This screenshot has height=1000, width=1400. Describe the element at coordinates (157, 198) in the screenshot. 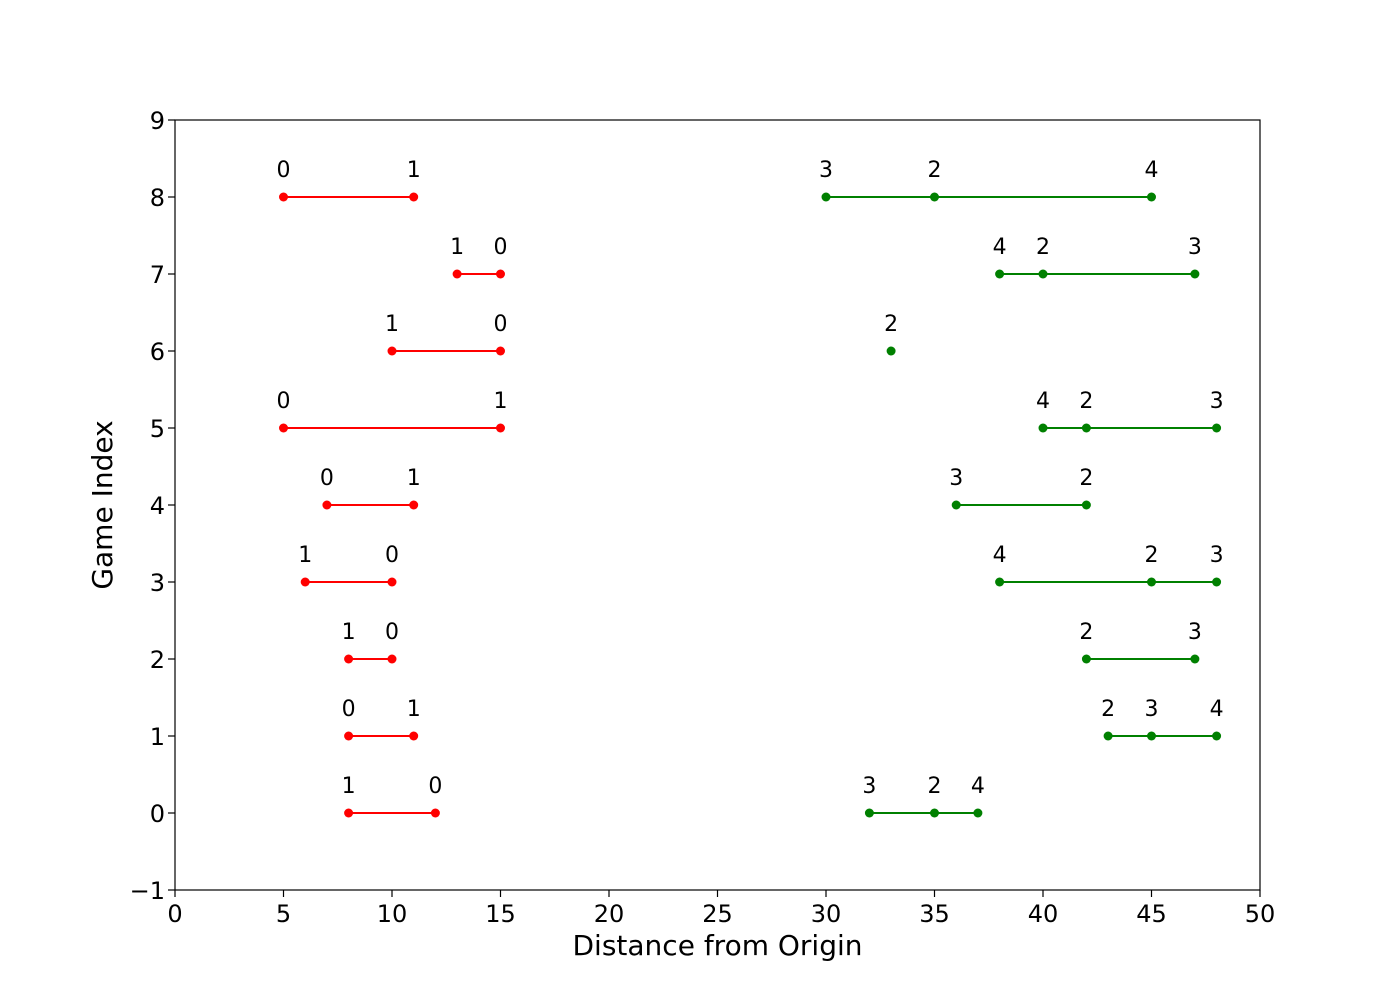

I see `y-tick-label: 8` at that location.